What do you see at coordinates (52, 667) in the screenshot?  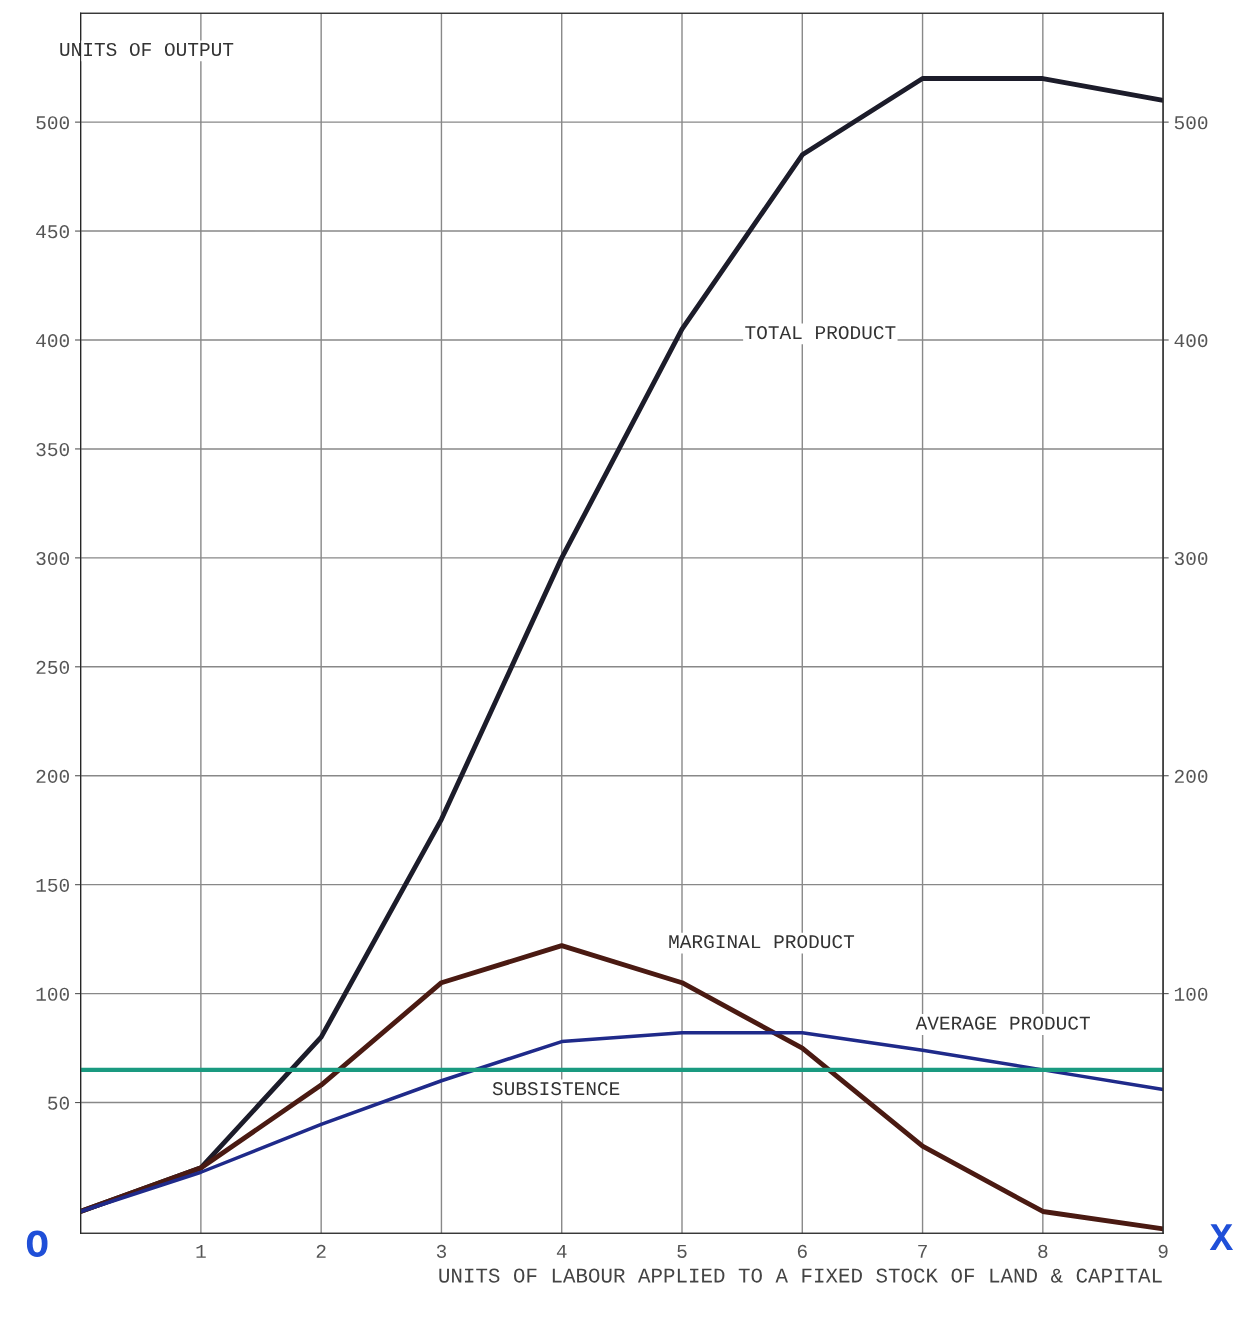 I see `y-tick-label: 250` at bounding box center [52, 667].